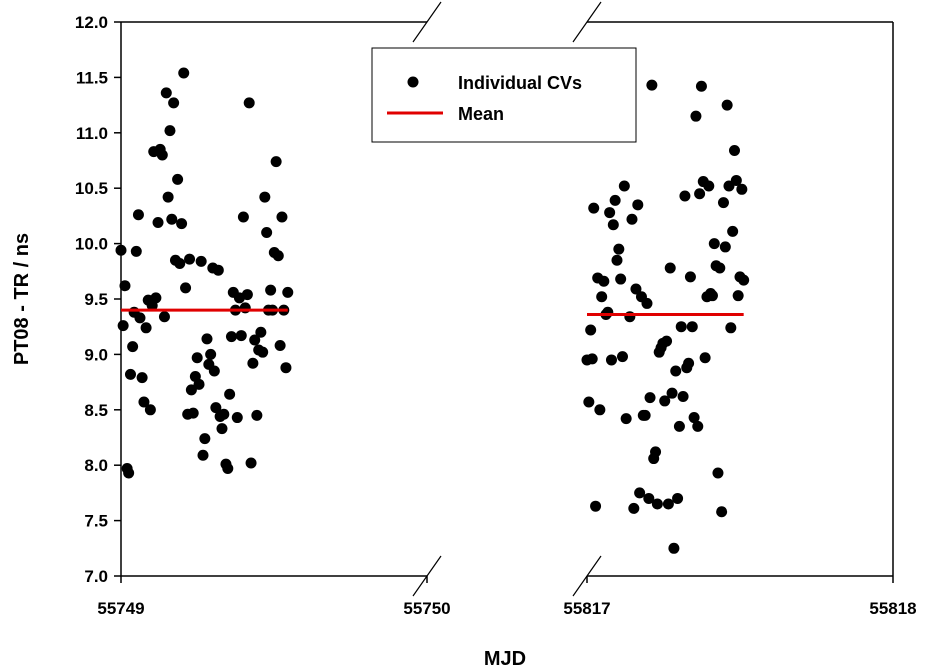 The width and height of the screenshot is (926, 670). Describe the element at coordinates (92, 77) in the screenshot. I see `y-tick-label: 11.5` at that location.